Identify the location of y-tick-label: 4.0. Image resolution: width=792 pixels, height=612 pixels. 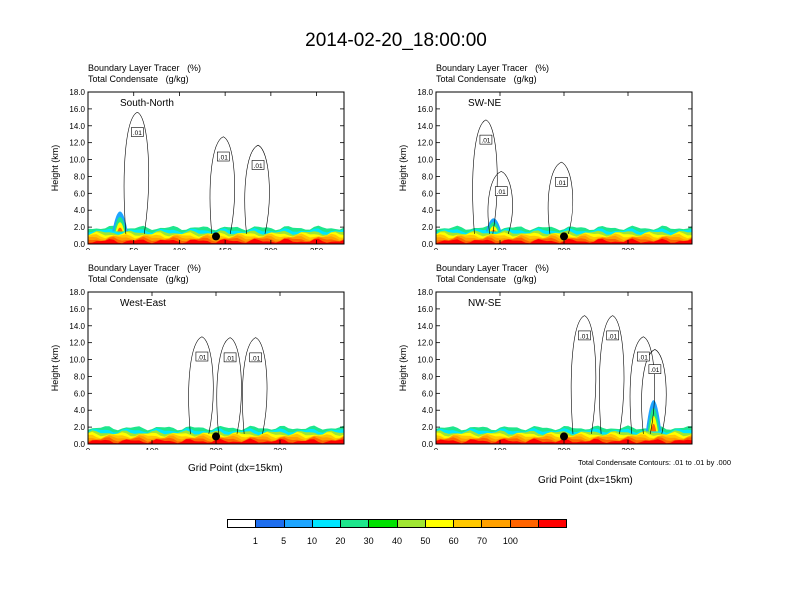
(80, 410).